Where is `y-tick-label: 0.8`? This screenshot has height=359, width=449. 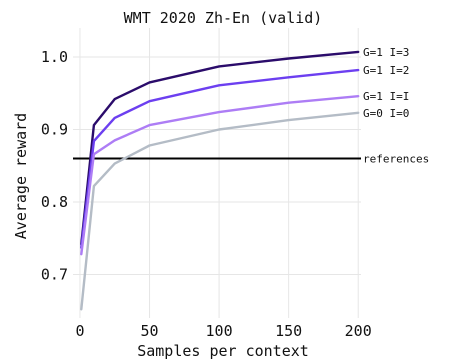
y-tick-label: 0.8 is located at coordinates (54, 202).